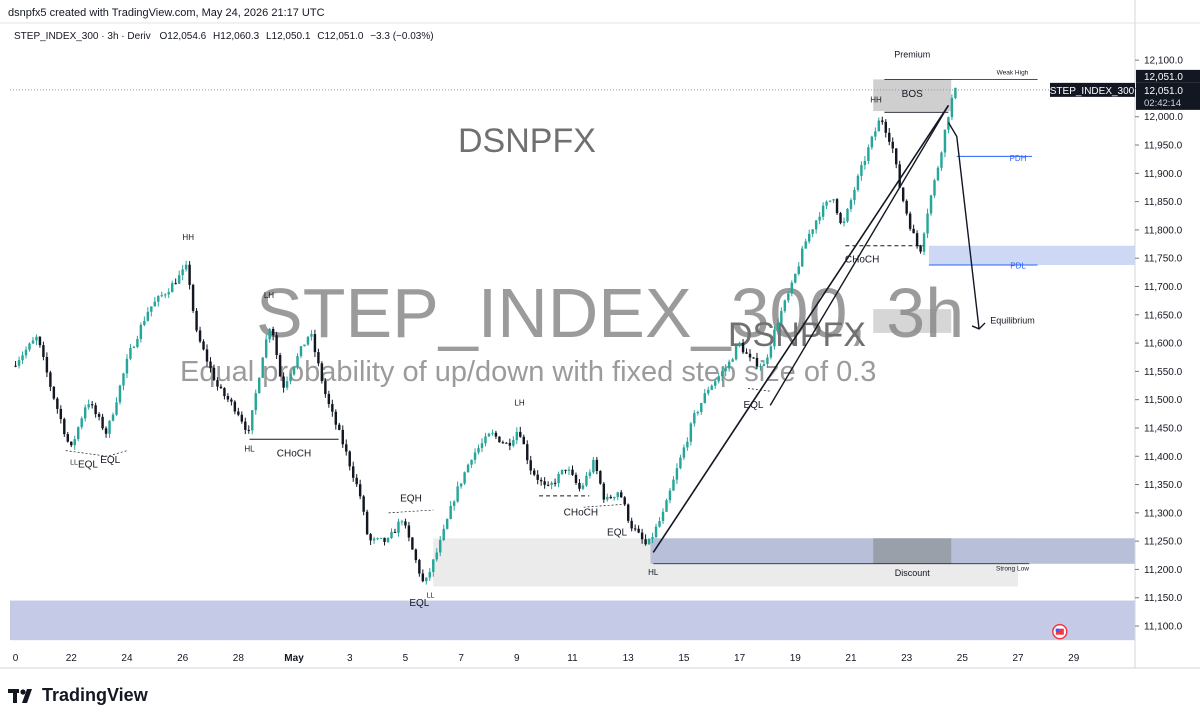  What do you see at coordinates (1163, 627) in the screenshot?
I see `price-tick-label: 11,100.0` at bounding box center [1163, 627].